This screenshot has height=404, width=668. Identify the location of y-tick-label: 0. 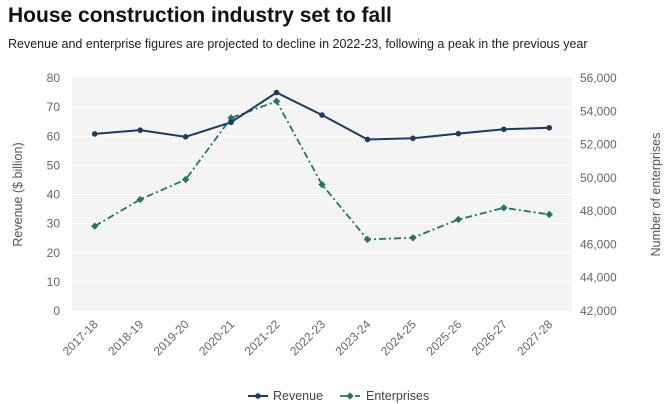
(56, 311).